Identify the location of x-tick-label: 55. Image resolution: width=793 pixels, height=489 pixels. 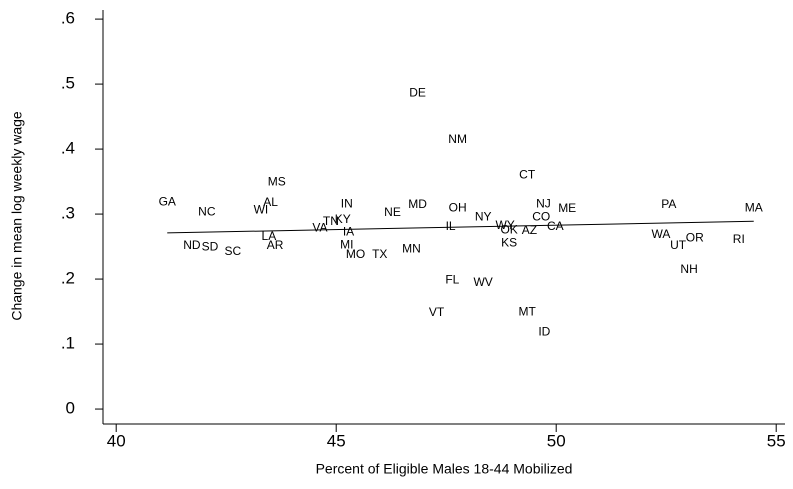
(776, 440).